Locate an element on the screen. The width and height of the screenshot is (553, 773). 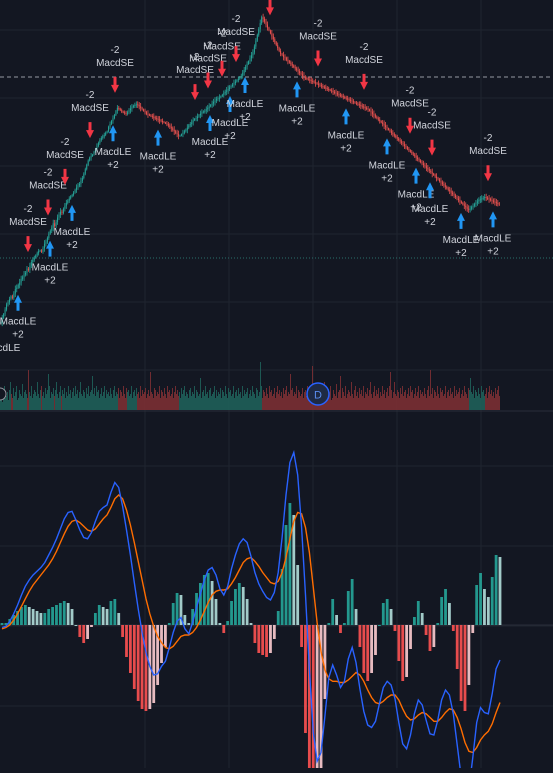
signal-label-1: MacdSE is located at coordinates (28, 222).